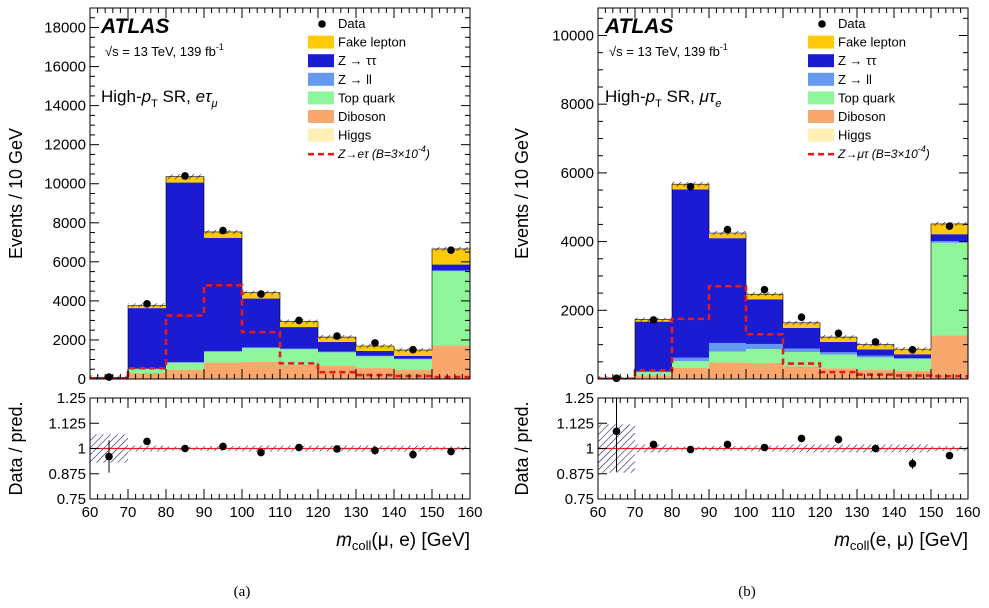  I want to click on x-tick-label: 160, so click(469, 512).